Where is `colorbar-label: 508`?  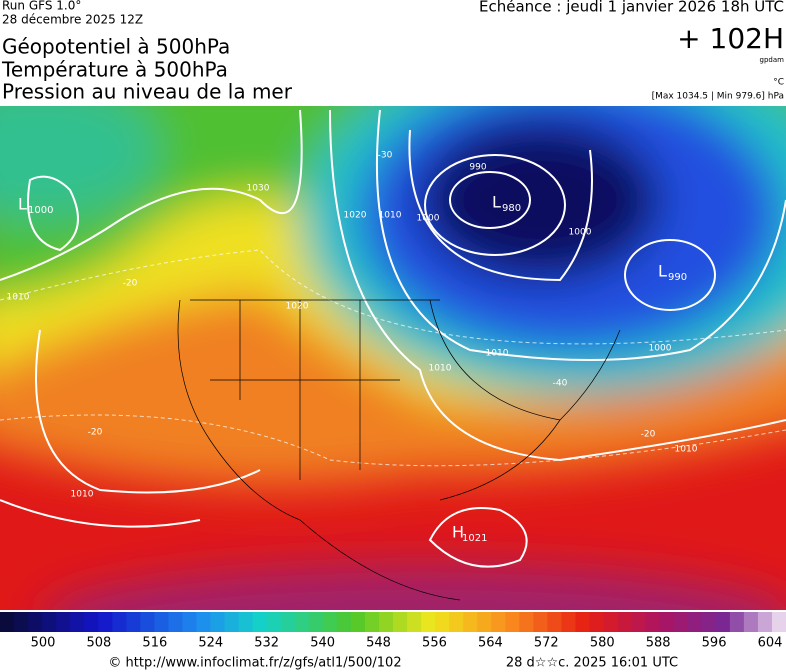 colorbar-label: 508 is located at coordinates (99, 643).